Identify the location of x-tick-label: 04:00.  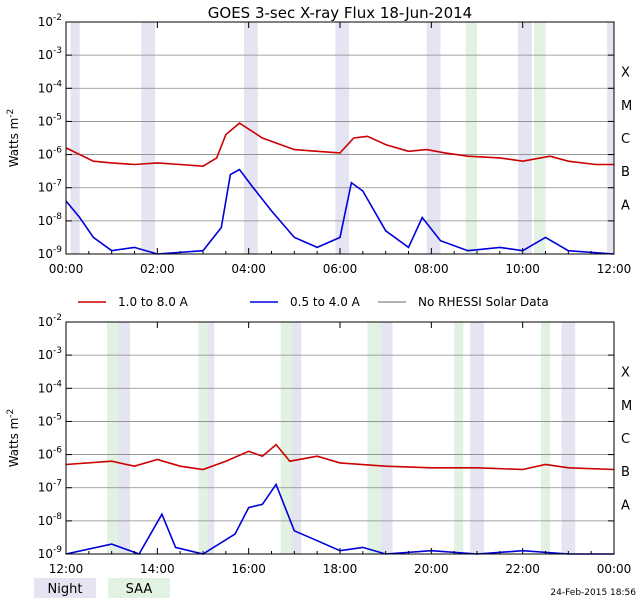
(248, 269).